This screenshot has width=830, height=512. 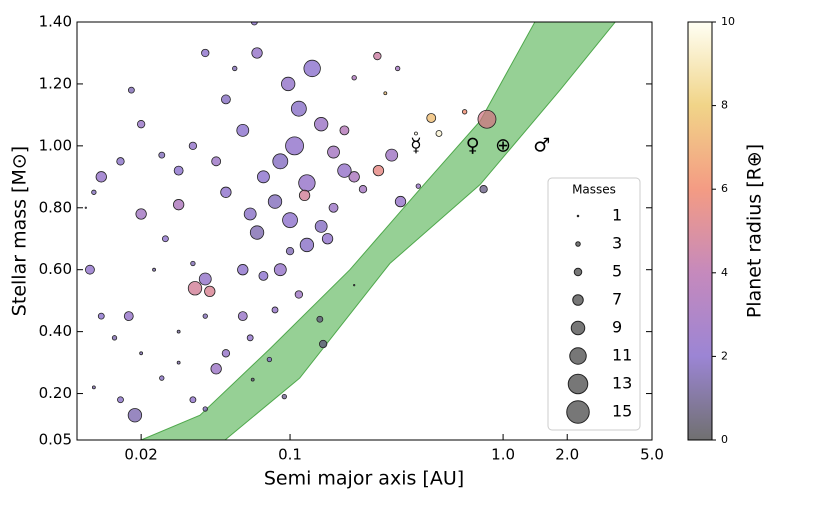 What do you see at coordinates (594, 304) in the screenshot?
I see `legend-box` at bounding box center [594, 304].